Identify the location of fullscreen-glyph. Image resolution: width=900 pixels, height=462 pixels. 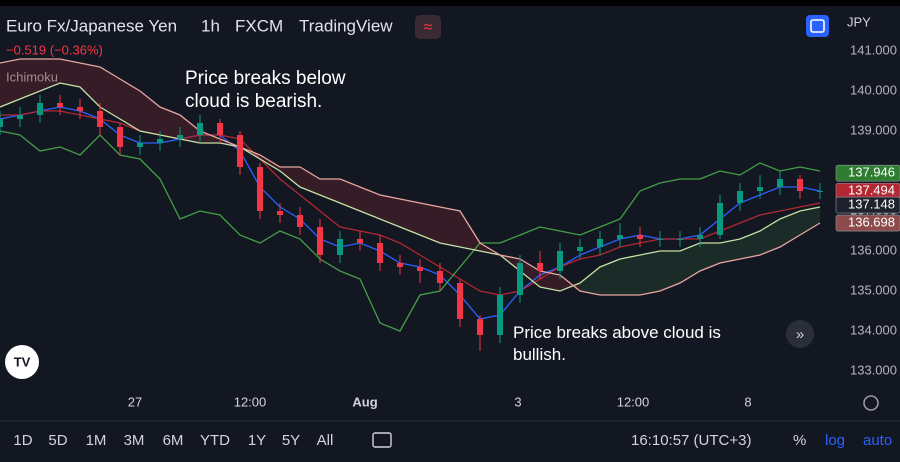
(817, 26).